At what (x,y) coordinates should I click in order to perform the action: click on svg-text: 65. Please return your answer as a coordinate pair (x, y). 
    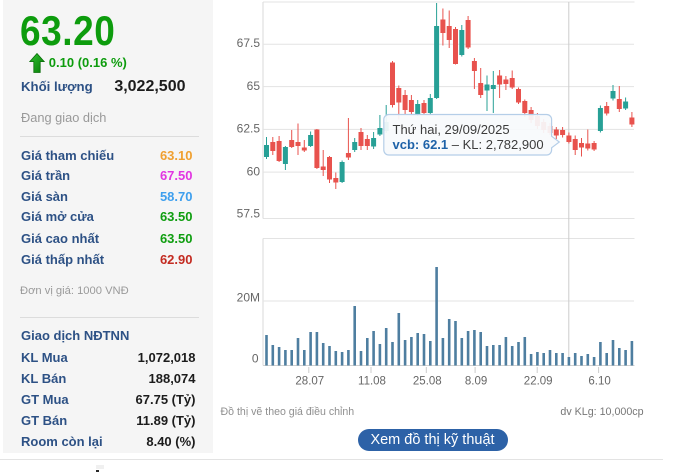
    Looking at the image, I should click on (254, 86).